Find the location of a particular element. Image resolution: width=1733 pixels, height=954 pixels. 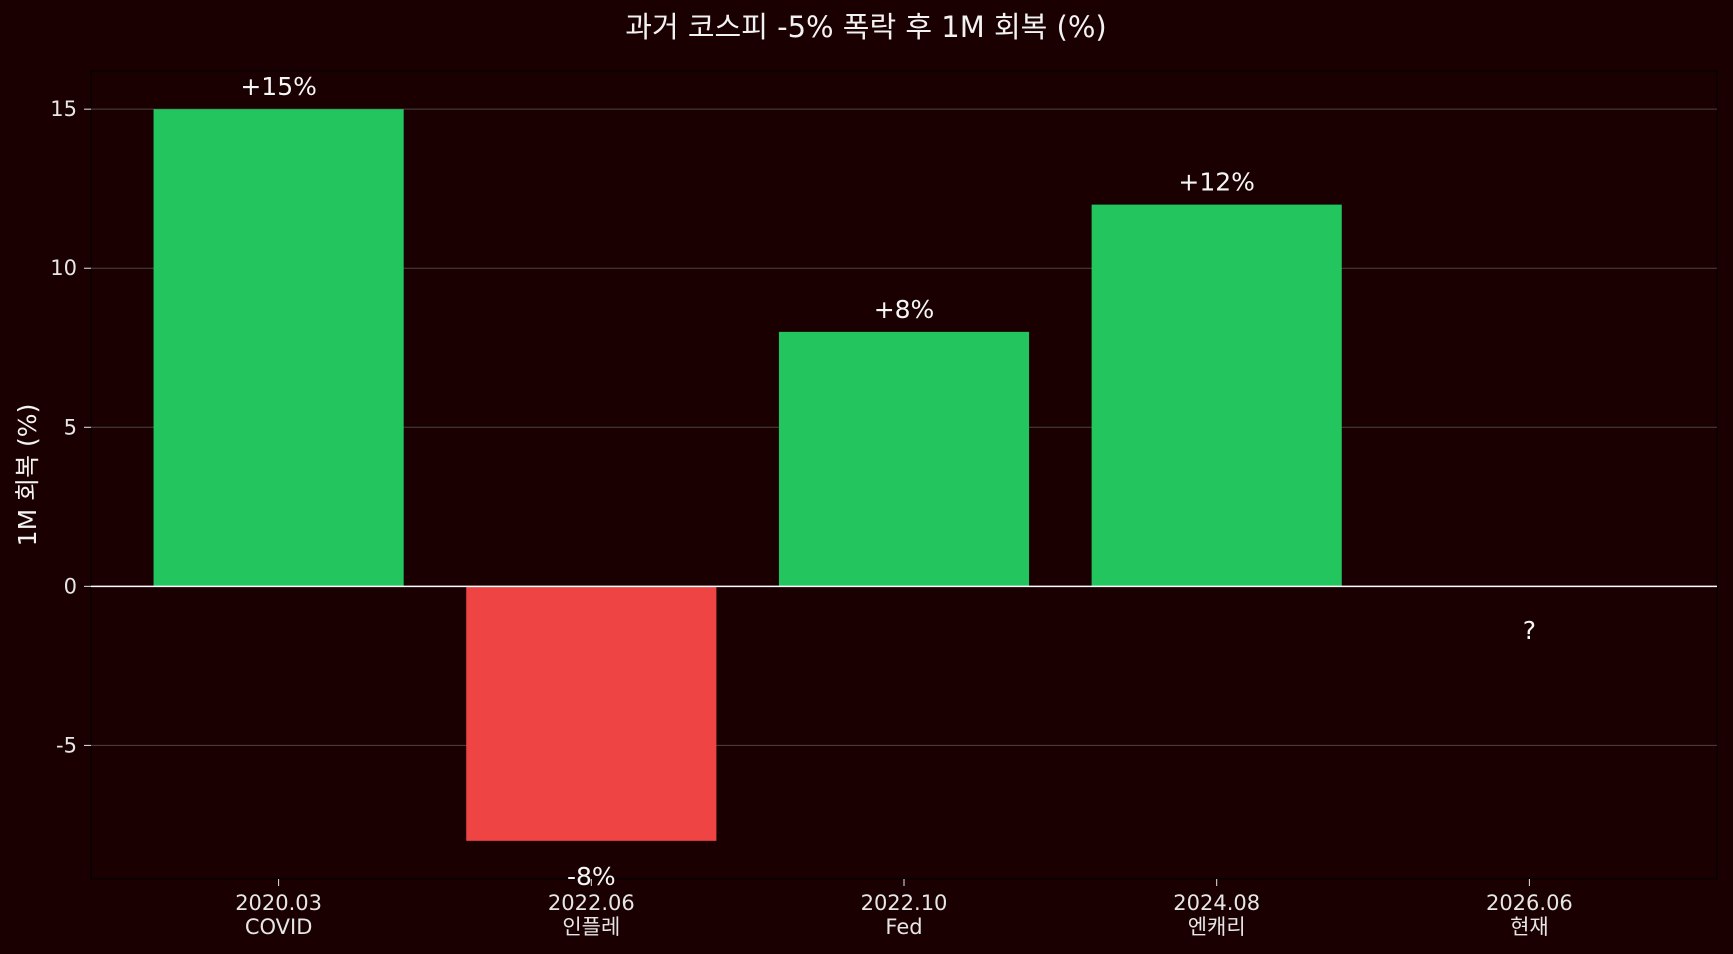

chart-title: 과거 코스피 -5% 폭락 후 1M 회복 (%) is located at coordinates (865, 27).